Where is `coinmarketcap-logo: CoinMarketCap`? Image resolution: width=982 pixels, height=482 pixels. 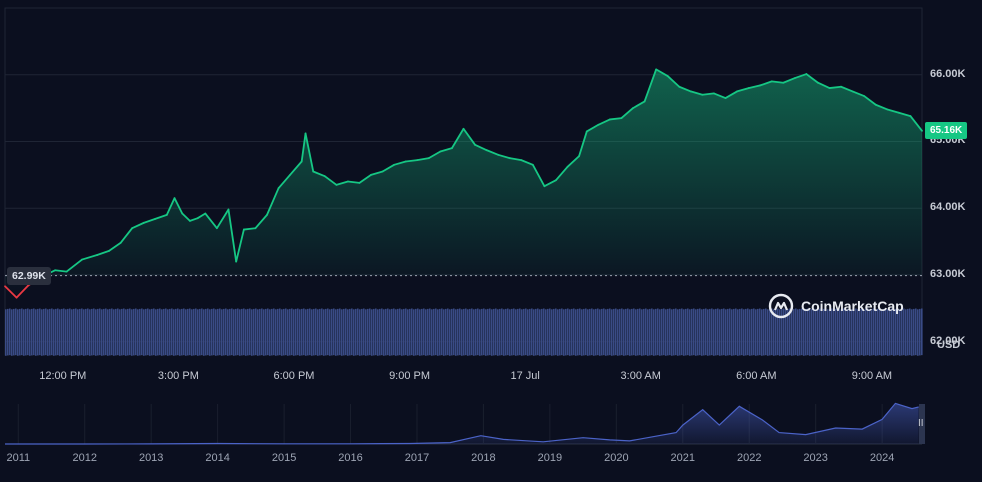 coinmarketcap-logo: CoinMarketCap is located at coordinates (836, 306).